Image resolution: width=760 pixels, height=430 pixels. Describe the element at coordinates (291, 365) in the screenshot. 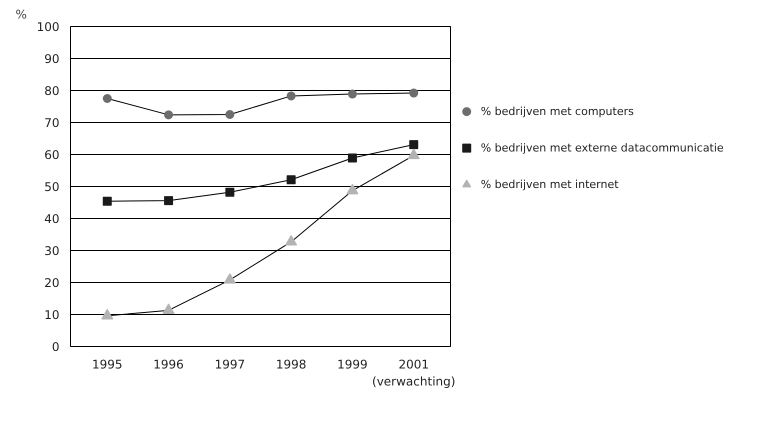

I see `x-tick-label: 1998` at that location.